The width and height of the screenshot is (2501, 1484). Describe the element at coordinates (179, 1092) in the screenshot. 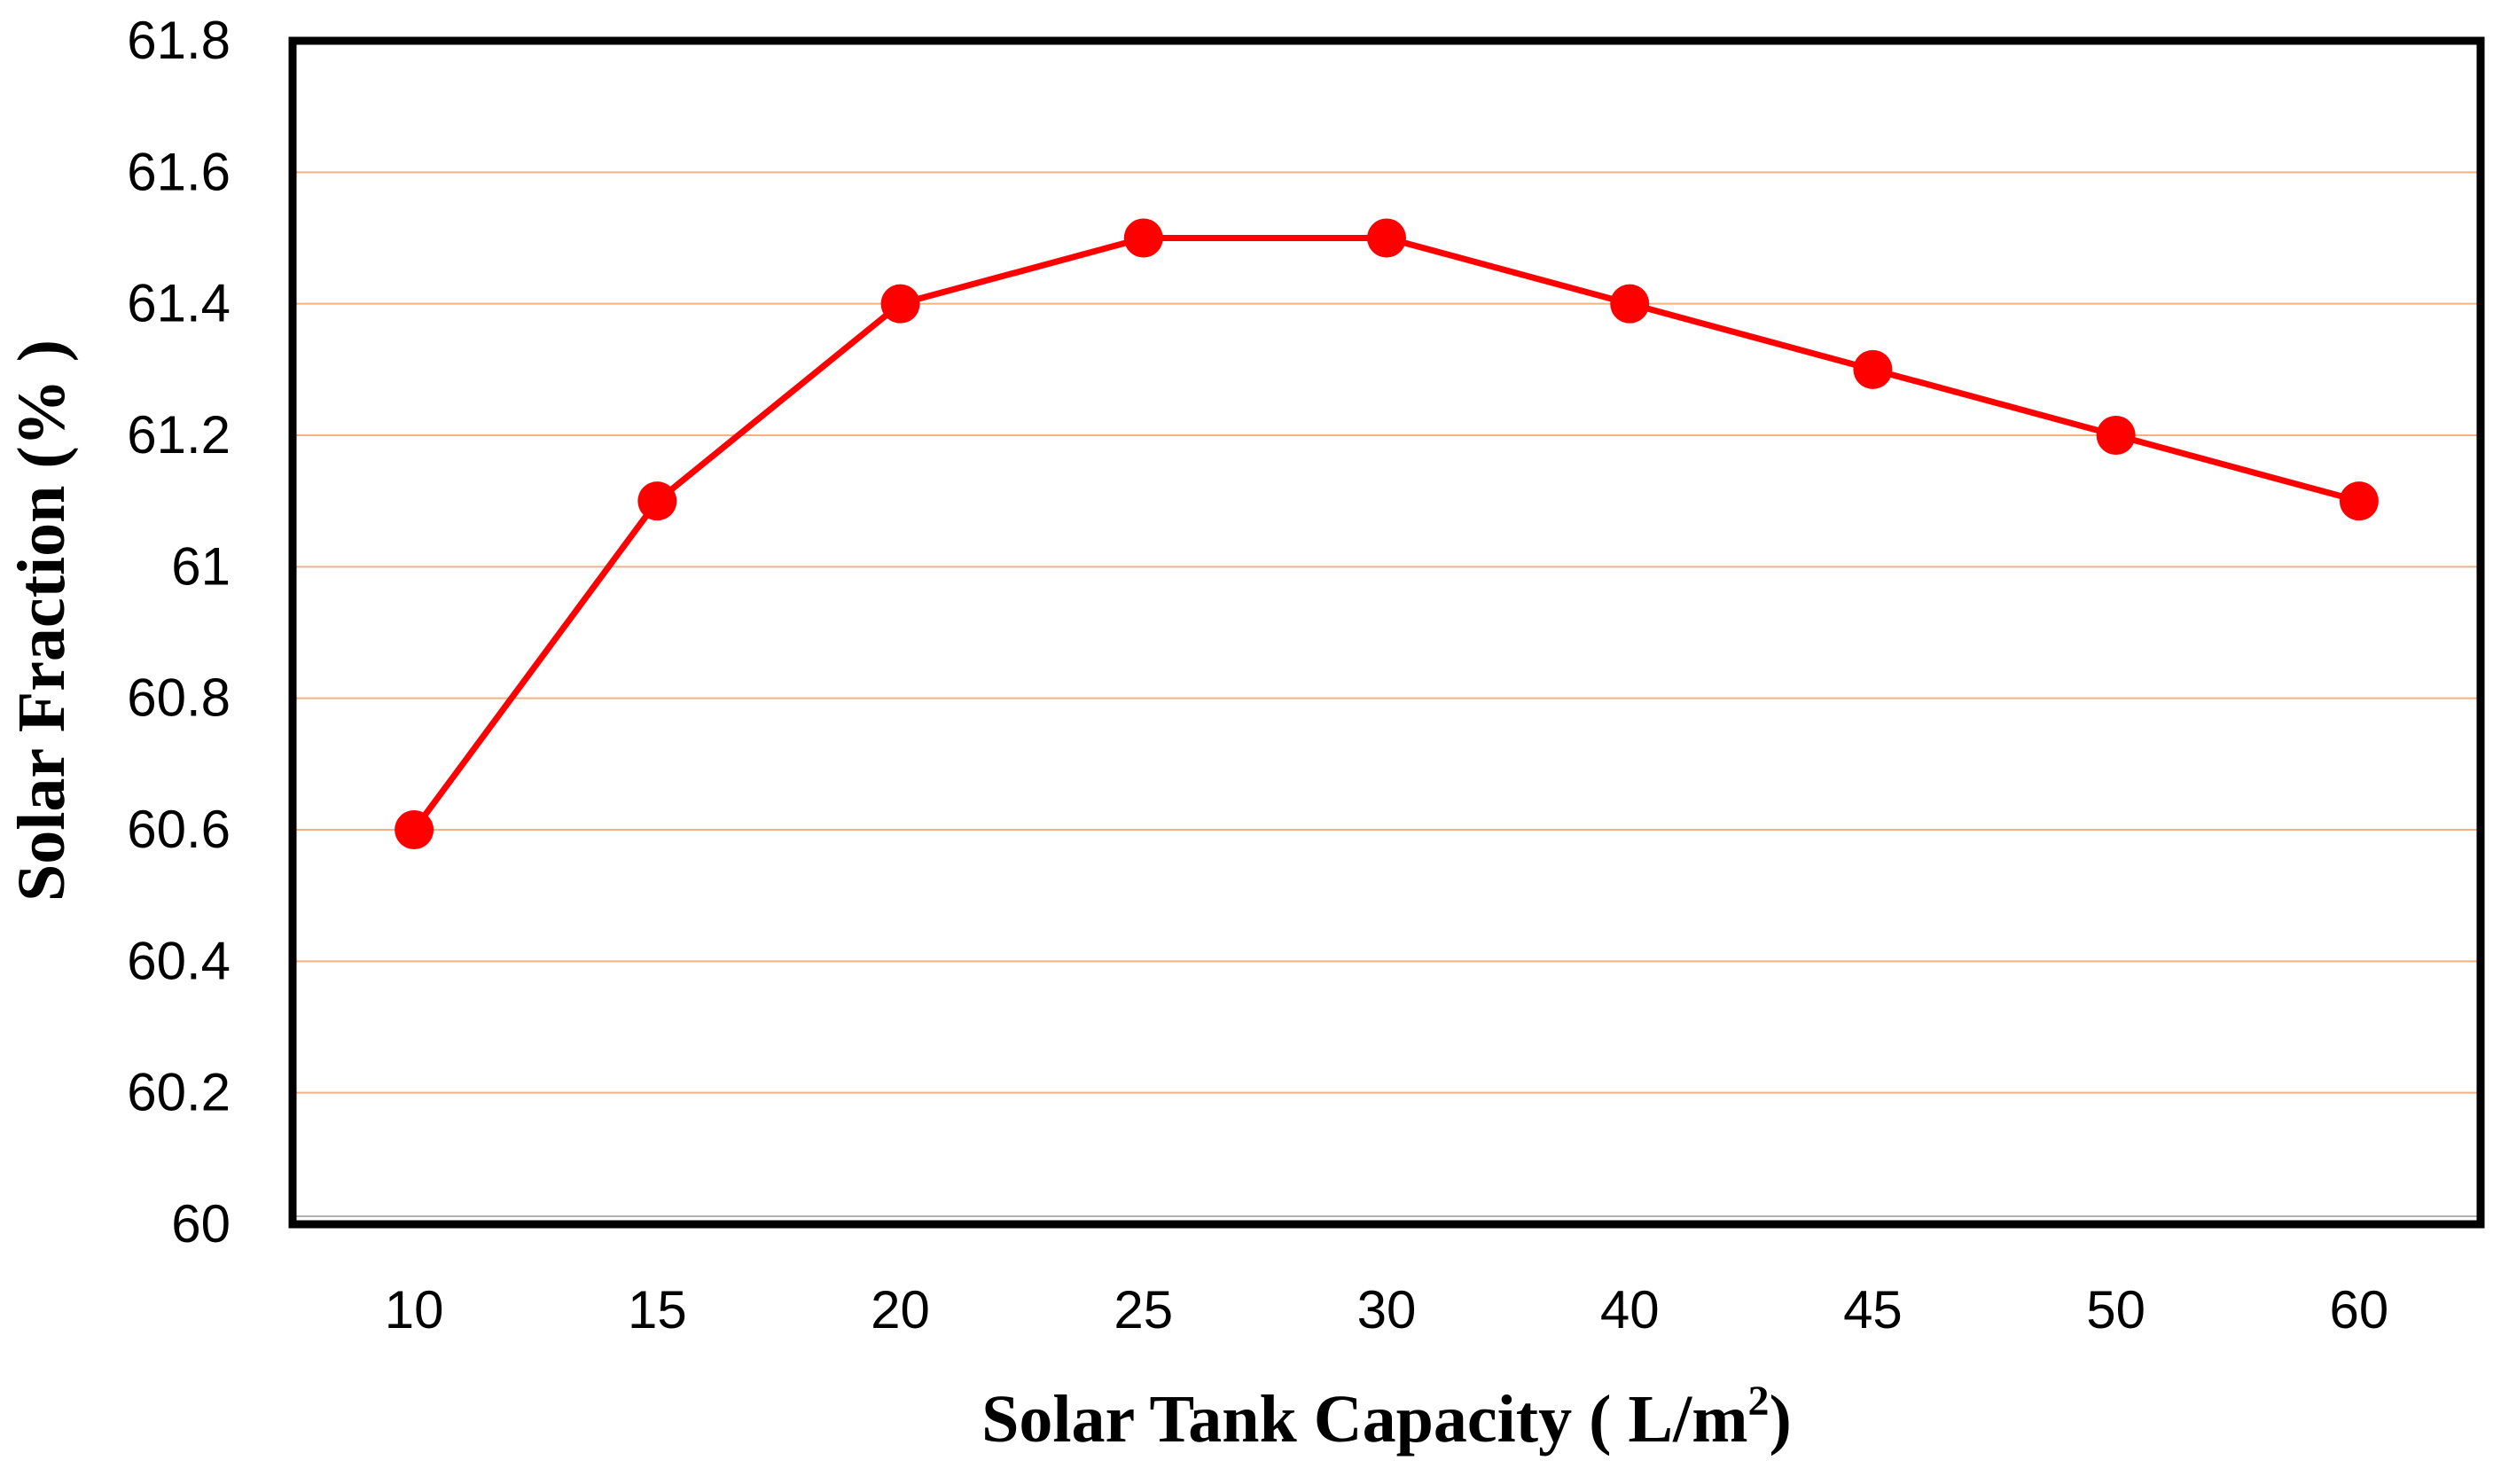

I see `y-tick-label: 60.2` at that location.